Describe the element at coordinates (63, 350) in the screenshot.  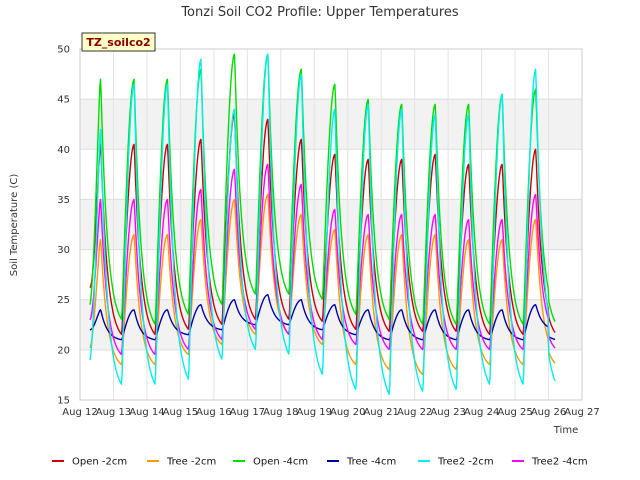
I see `y-tick-label: 20` at that location.